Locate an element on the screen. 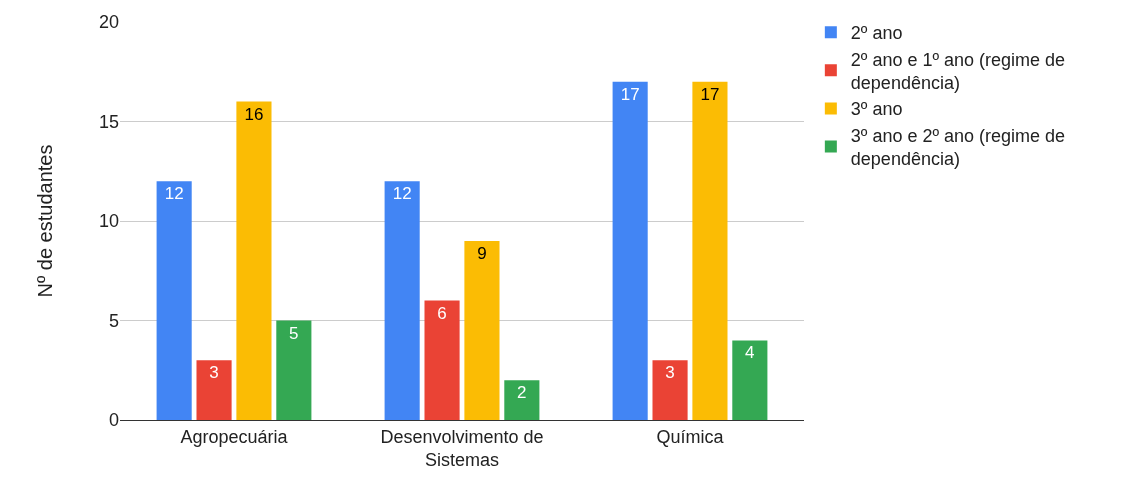  data-label: 16 is located at coordinates (254, 114).